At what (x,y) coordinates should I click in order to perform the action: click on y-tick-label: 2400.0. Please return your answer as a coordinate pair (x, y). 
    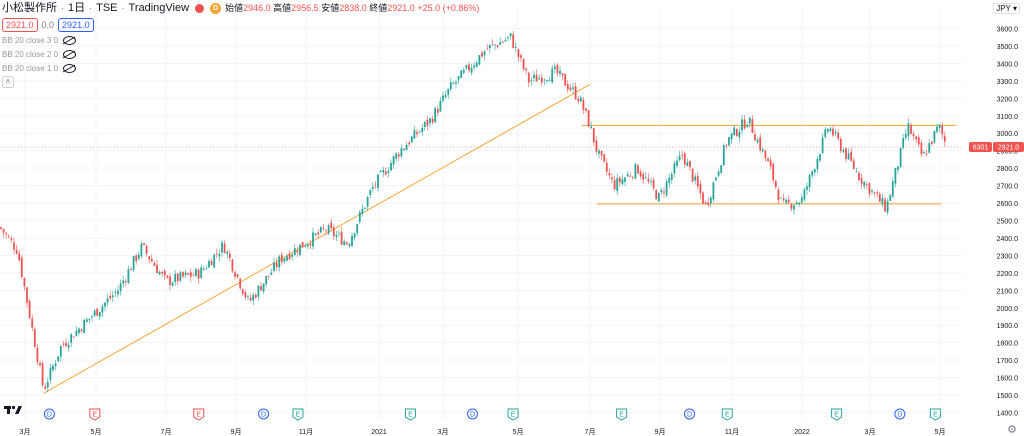
    Looking at the image, I should click on (1008, 239).